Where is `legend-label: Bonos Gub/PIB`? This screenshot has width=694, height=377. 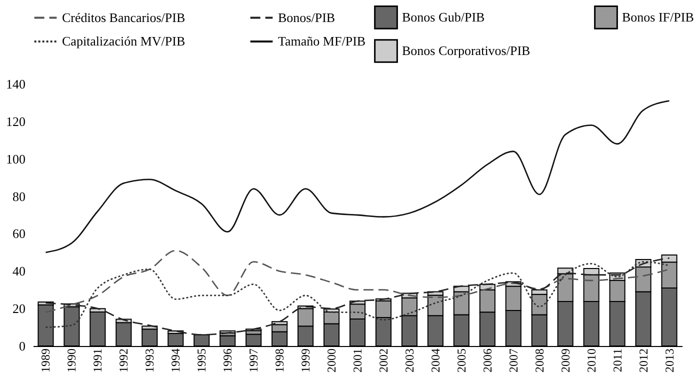
legend-label: Bonos Gub/PIB is located at coordinates (444, 16).